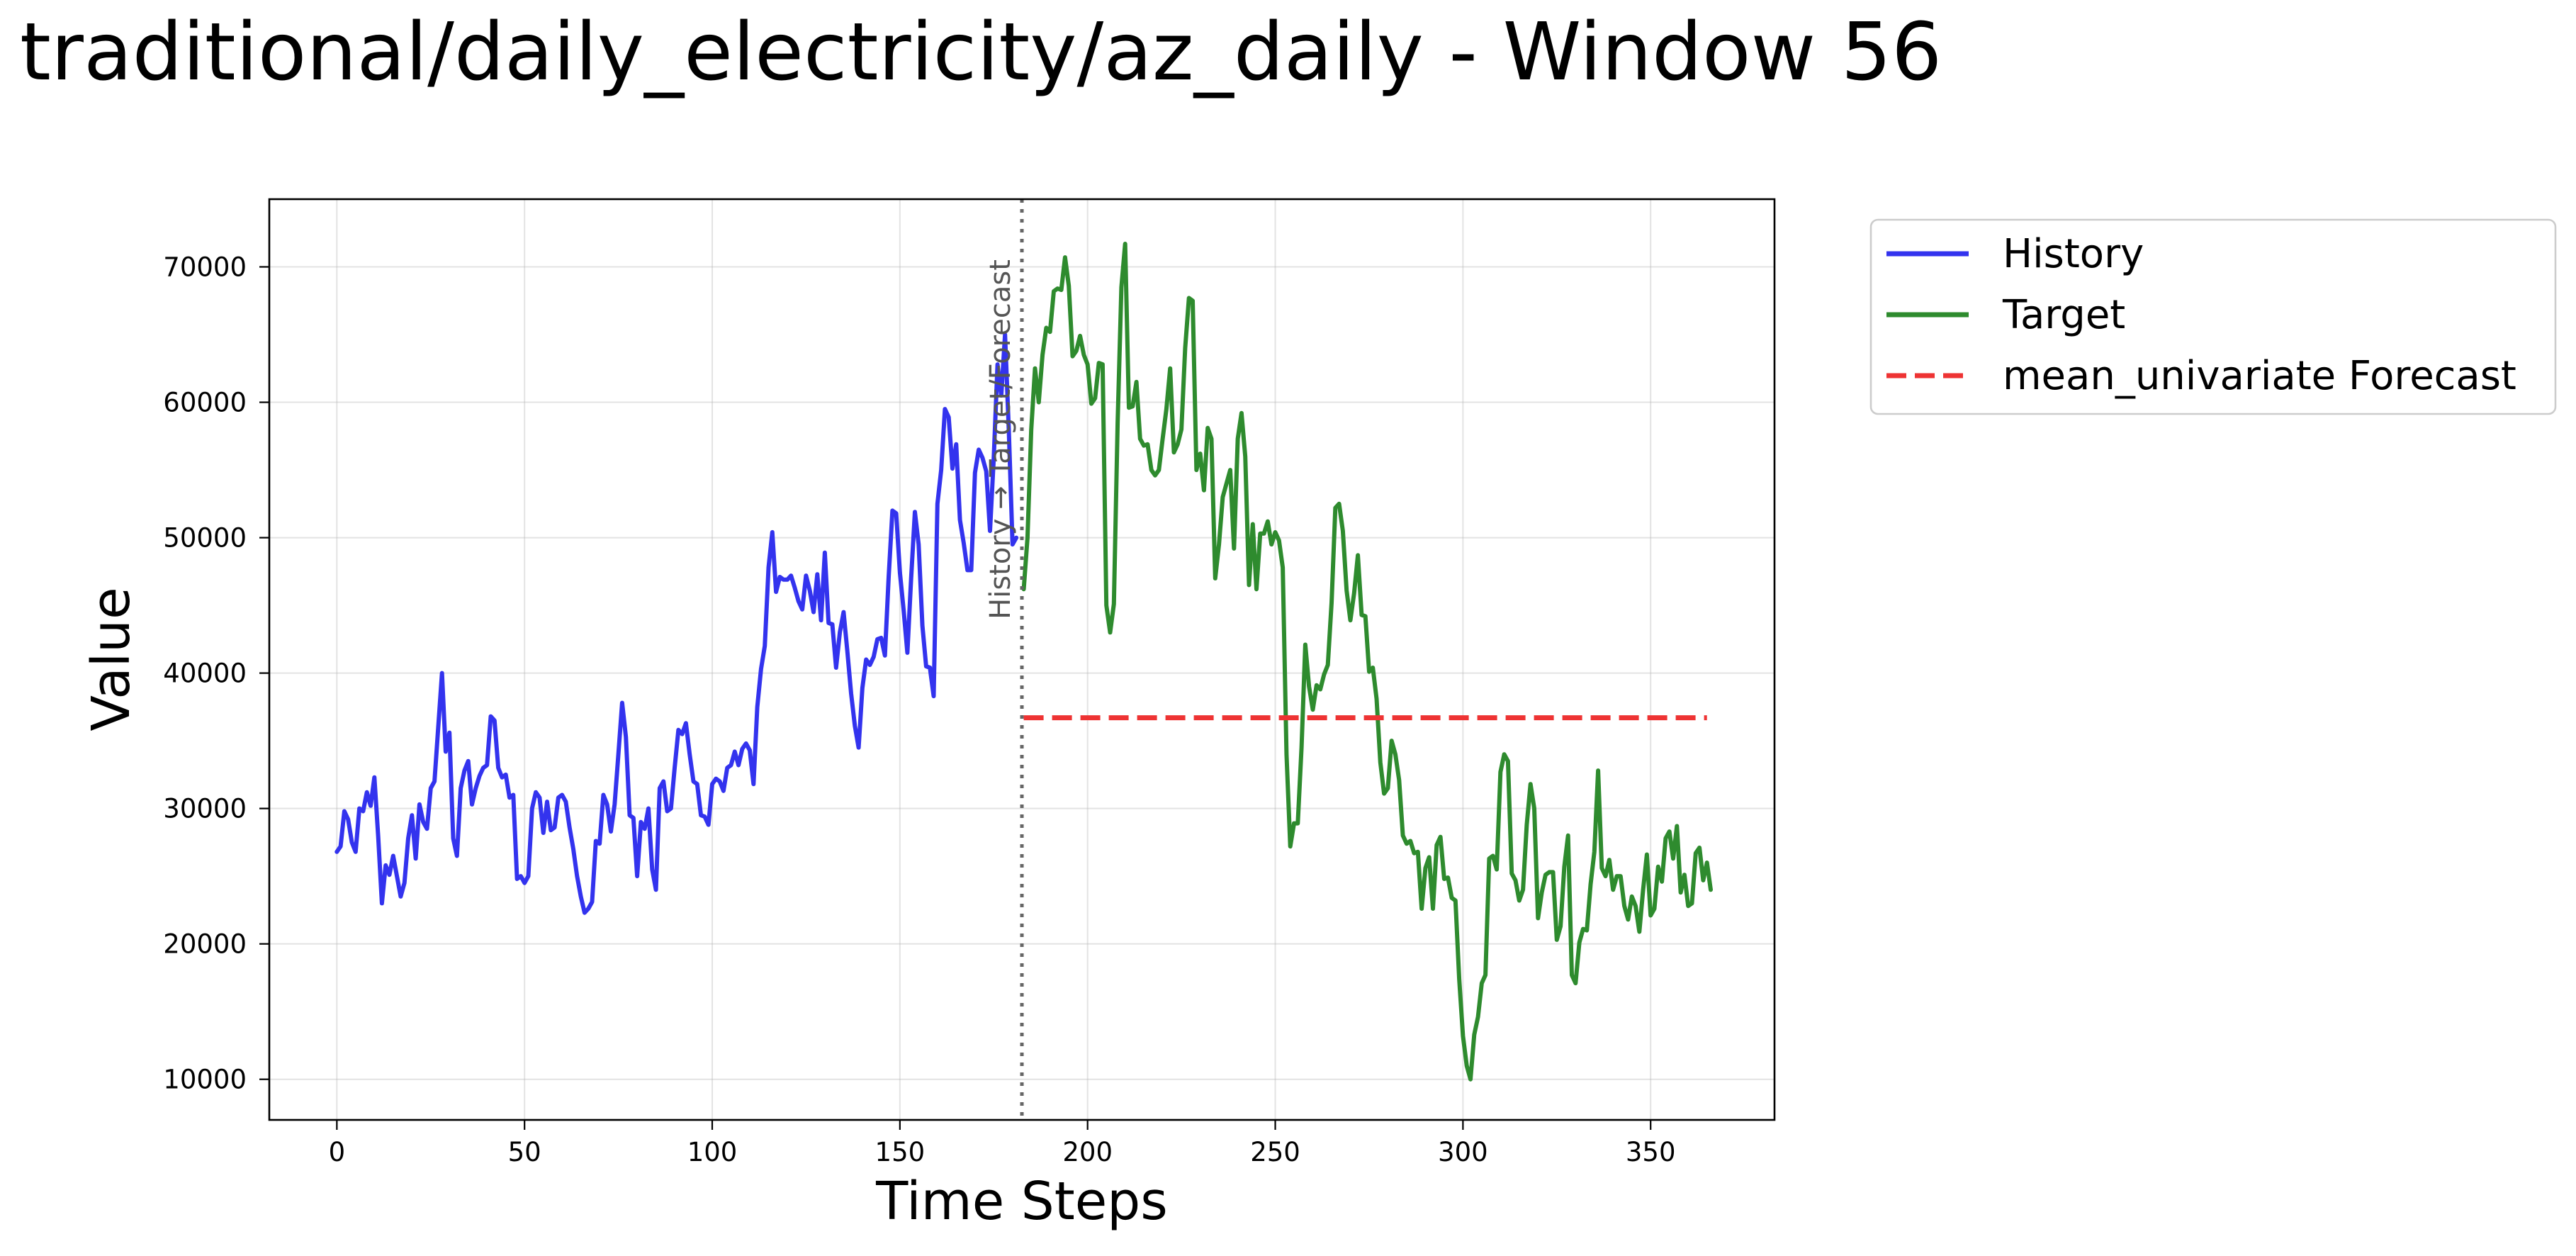 Image resolution: width=2576 pixels, height=1256 pixels. I want to click on x-axis: 0 50 100 150 200 250 300 350, so click(1003, 1143).